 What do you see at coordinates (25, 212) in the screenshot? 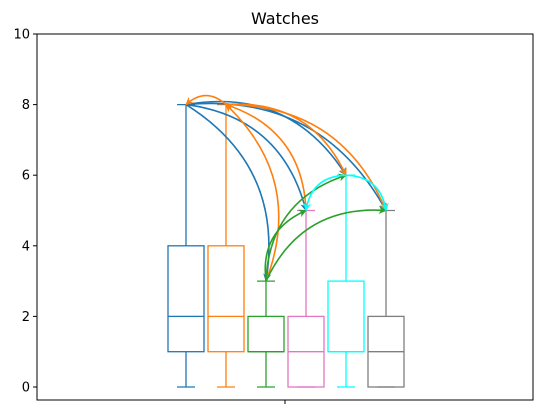
I see `y-axis: 0 2 4 6 8 10` at bounding box center [25, 212].